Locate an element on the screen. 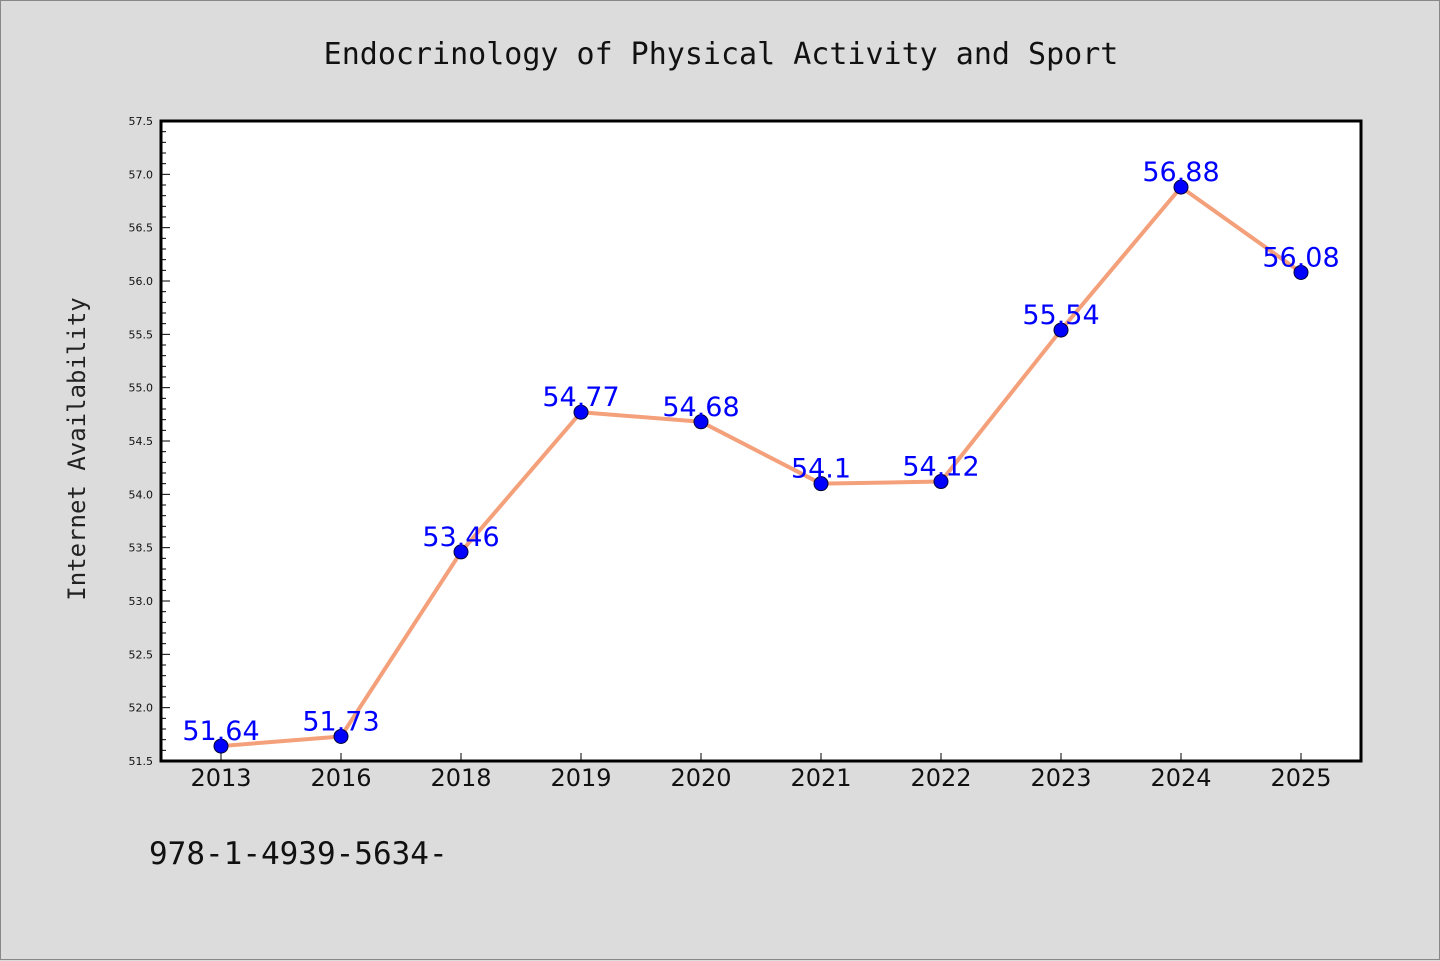  data-label: 51.64 is located at coordinates (220, 731).